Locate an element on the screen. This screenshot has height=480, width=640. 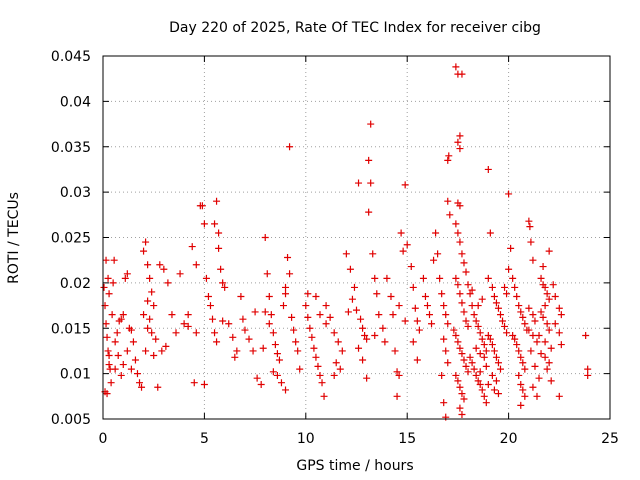
y-tick-label: 0.015 is located at coordinates (71, 329).